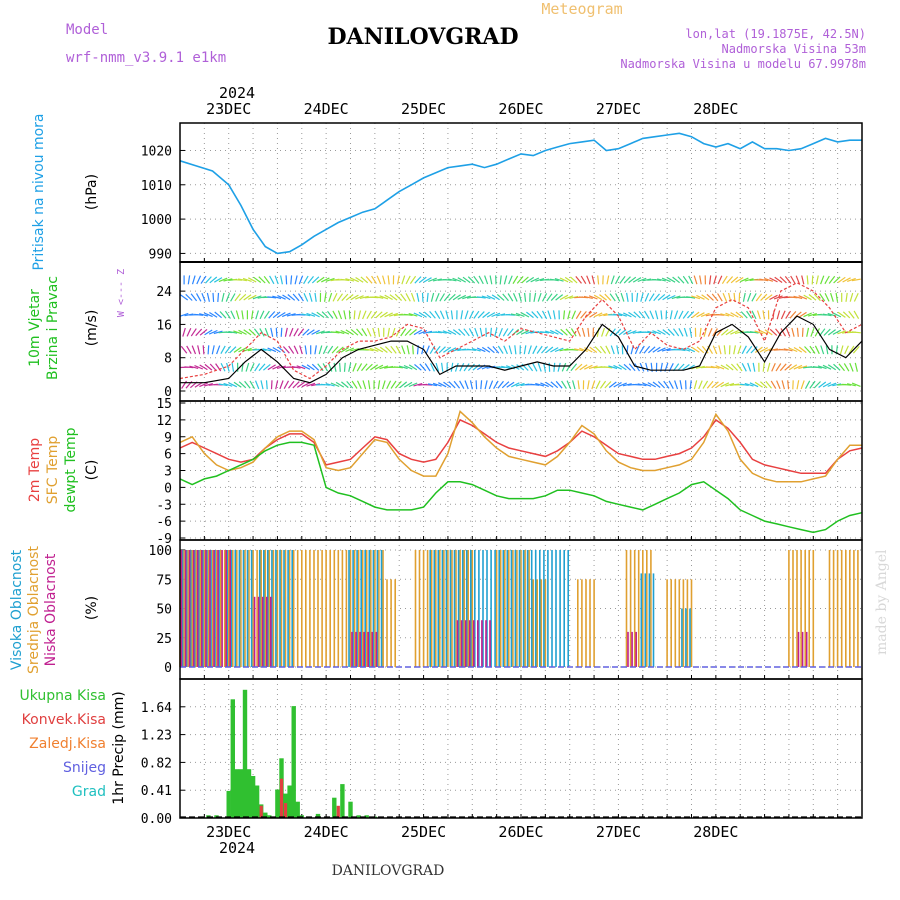 Image resolution: width=900 pixels, height=900 pixels. I want to click on temp-legend-2m: 2m Temp, so click(35, 470).